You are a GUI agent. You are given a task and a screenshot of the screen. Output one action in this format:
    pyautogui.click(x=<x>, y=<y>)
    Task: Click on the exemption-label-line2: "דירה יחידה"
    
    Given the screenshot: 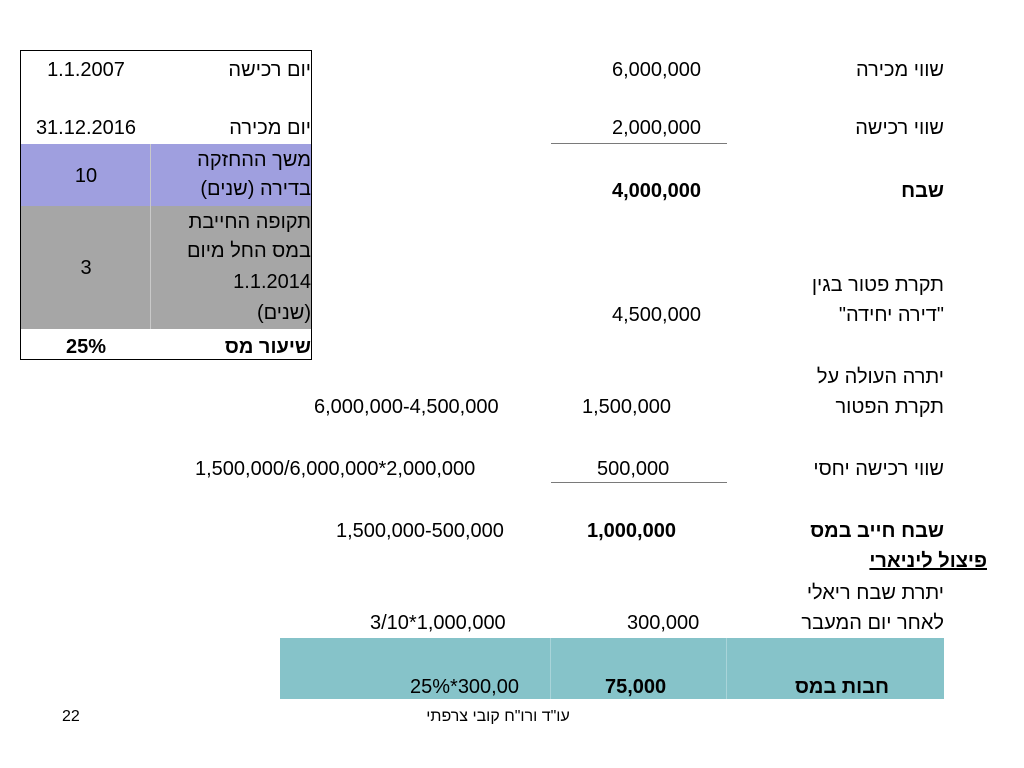 What is the action you would take?
    pyautogui.click(x=891, y=315)
    